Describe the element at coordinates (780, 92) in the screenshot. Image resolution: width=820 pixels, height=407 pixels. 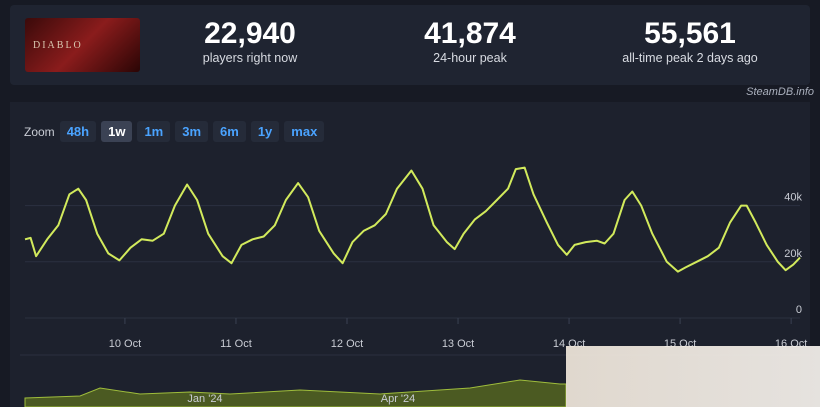
I see `credit: SteamDB.info` at that location.